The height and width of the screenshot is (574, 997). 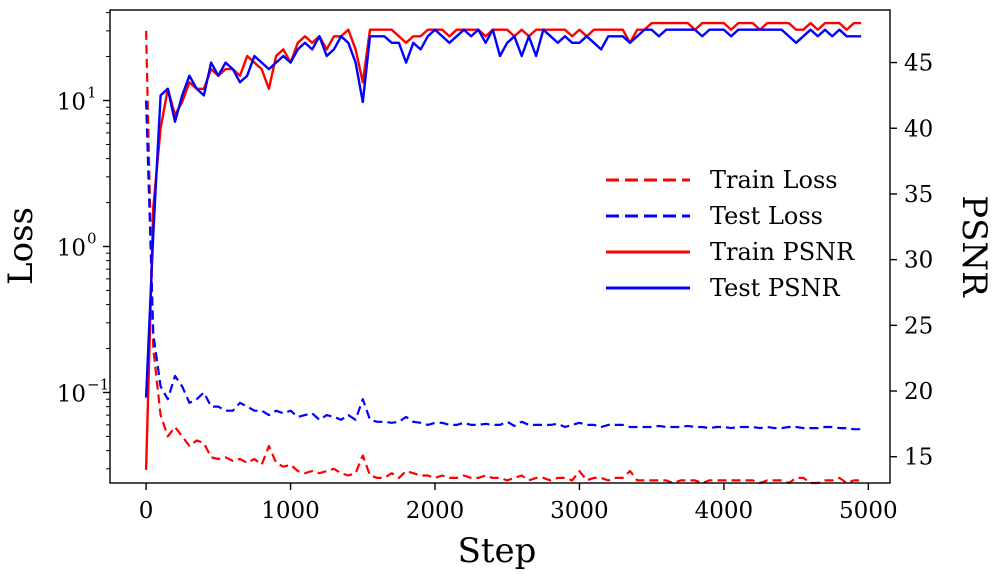 What do you see at coordinates (290, 511) in the screenshot?
I see `x-tick-label: 1000` at bounding box center [290, 511].